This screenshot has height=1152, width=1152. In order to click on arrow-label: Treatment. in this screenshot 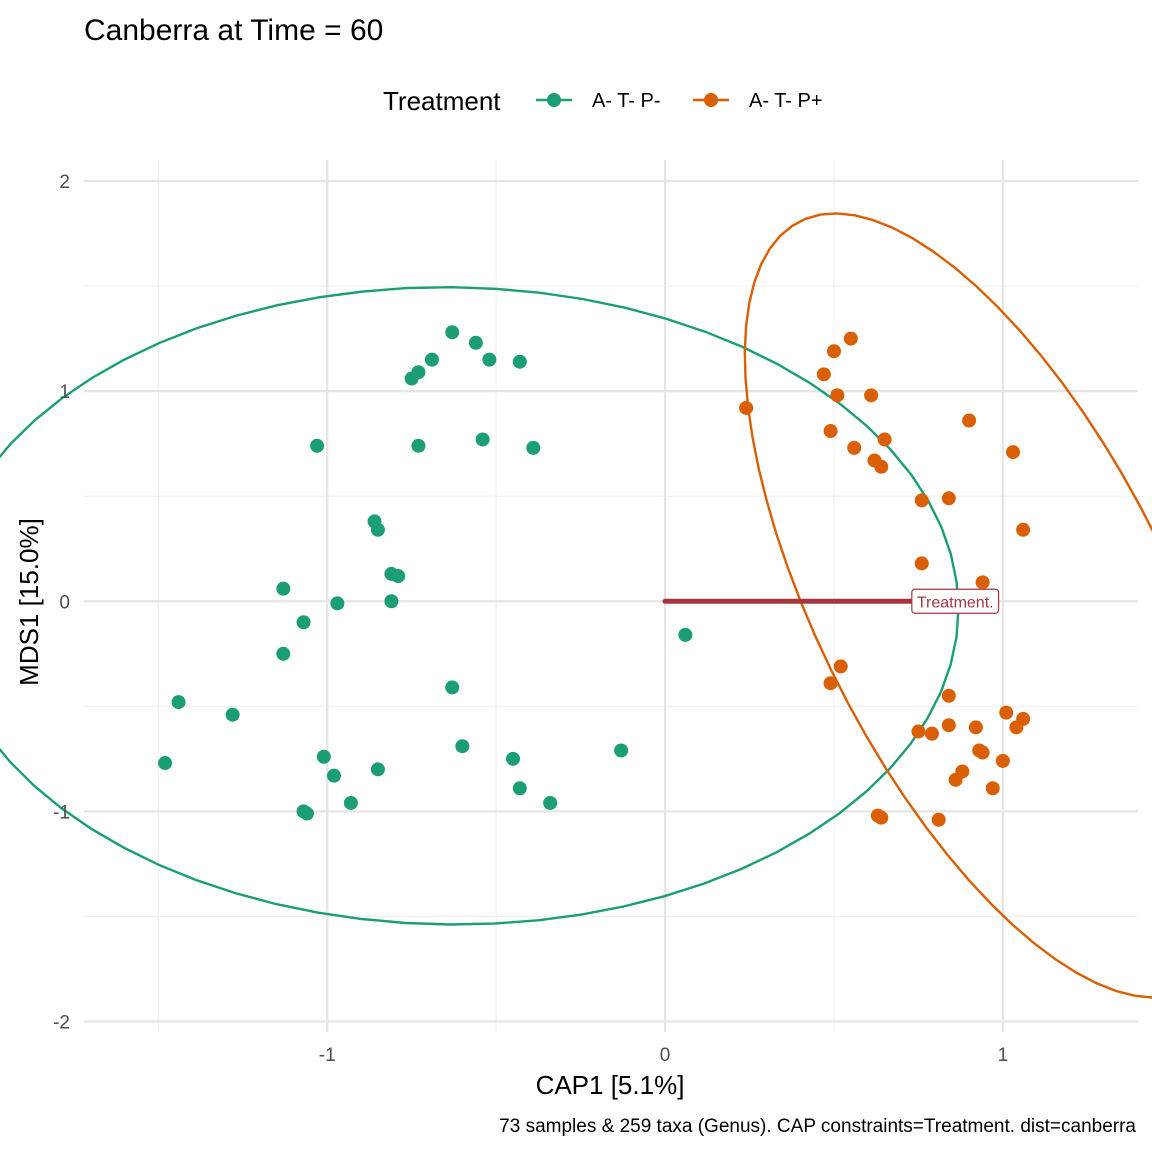, I will do `click(955, 602)`.